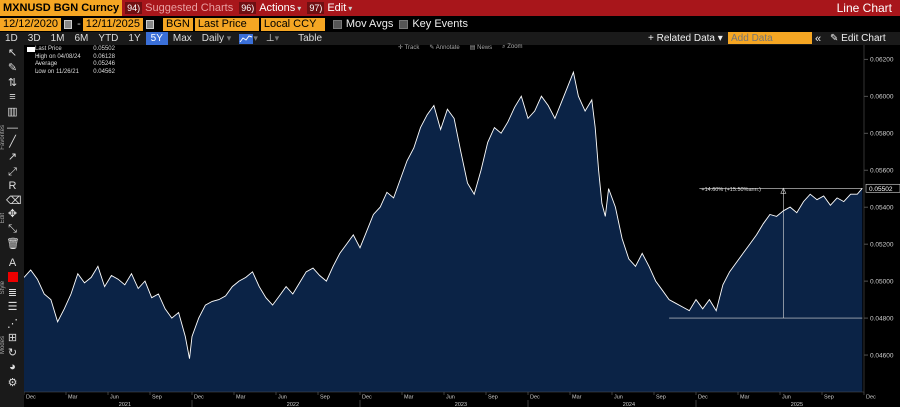  What do you see at coordinates (12, 293) in the screenshot?
I see `line-style-icon: ≣` at bounding box center [12, 293].